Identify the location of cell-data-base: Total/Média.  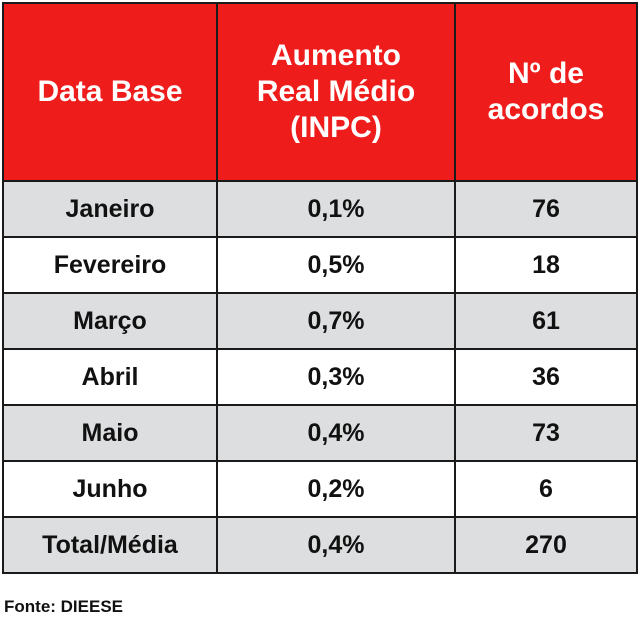
(110, 545).